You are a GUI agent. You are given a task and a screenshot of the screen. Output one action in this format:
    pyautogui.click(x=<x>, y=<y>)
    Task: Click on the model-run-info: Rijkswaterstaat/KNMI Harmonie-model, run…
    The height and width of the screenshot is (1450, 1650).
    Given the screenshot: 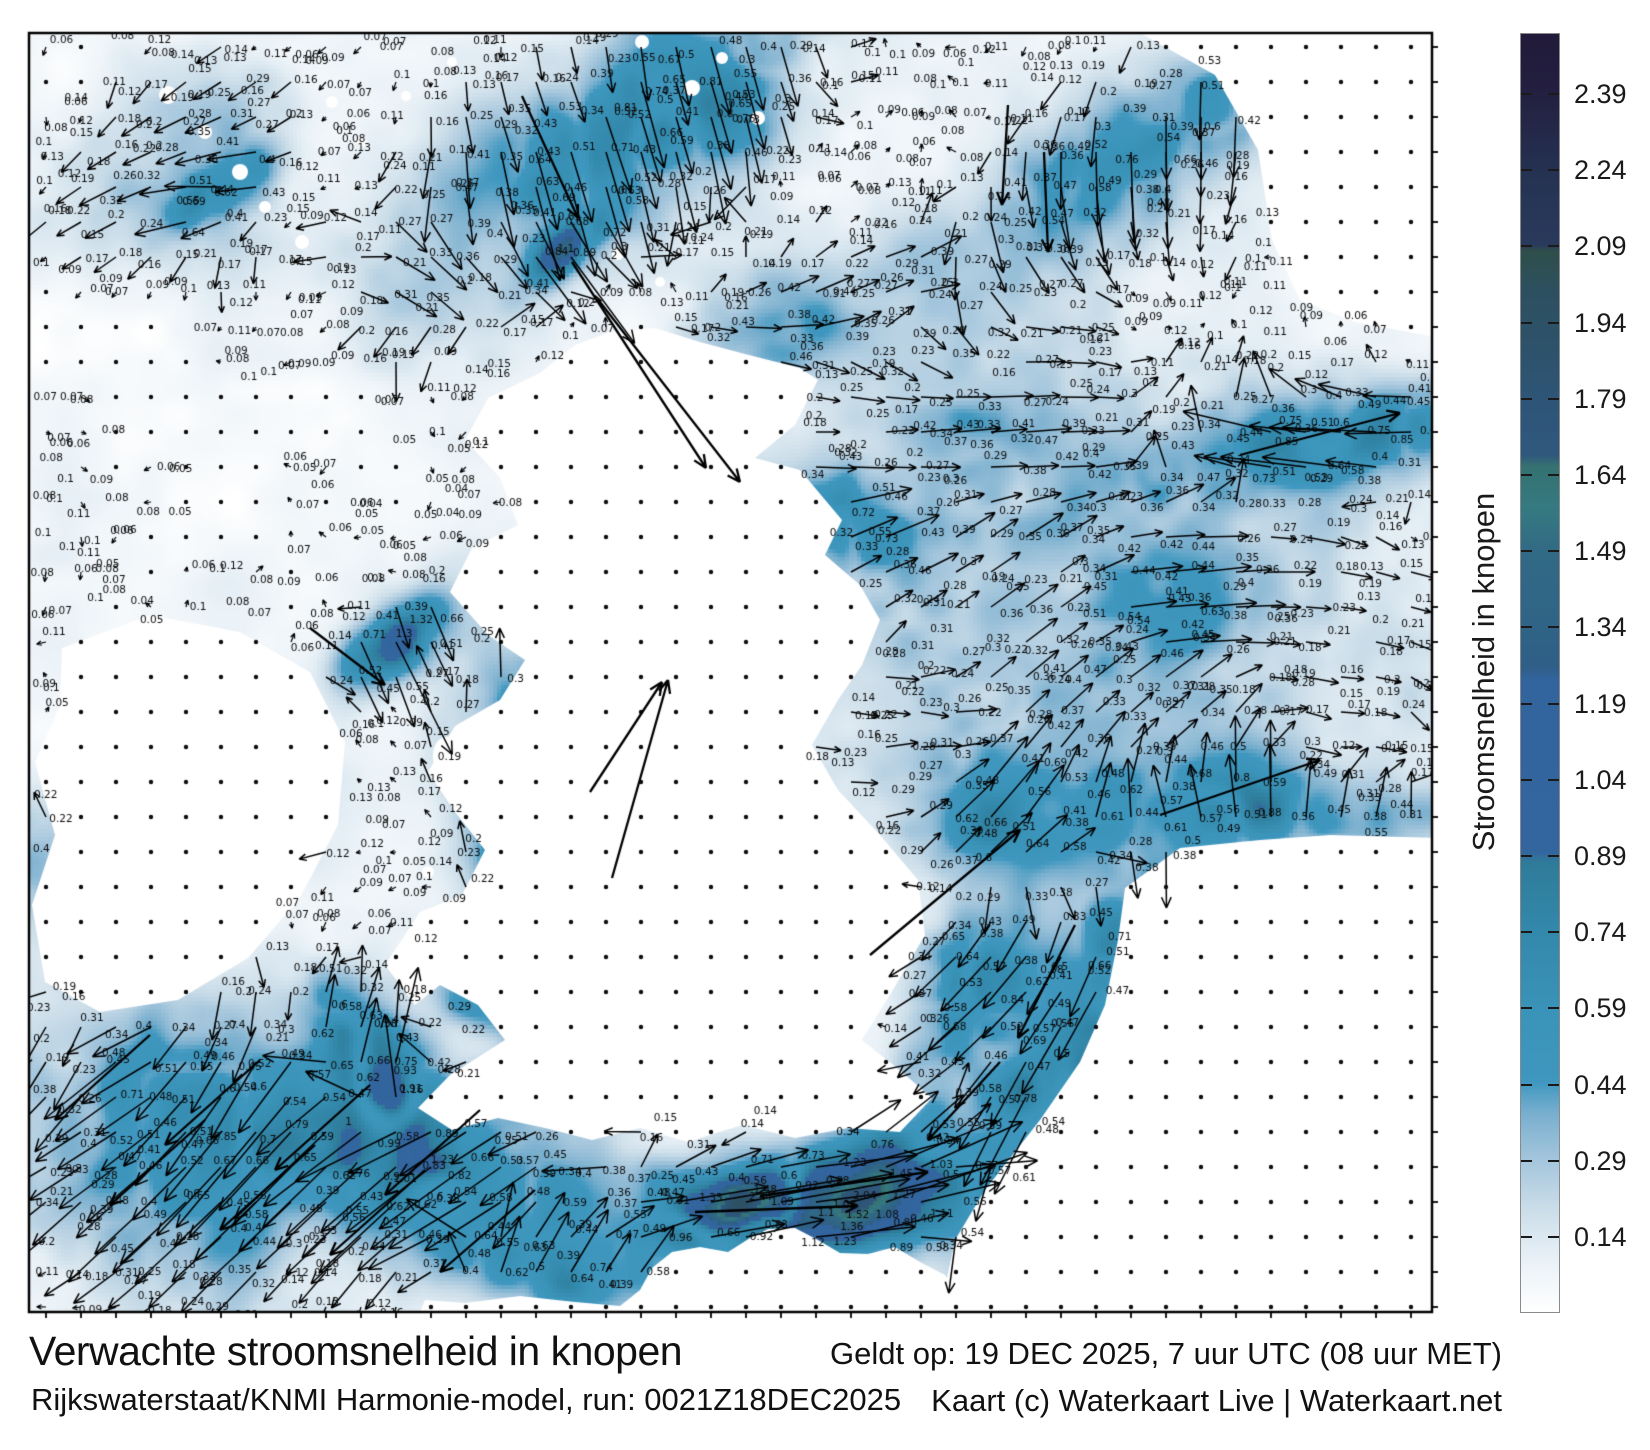 What is the action you would take?
    pyautogui.click(x=466, y=1399)
    